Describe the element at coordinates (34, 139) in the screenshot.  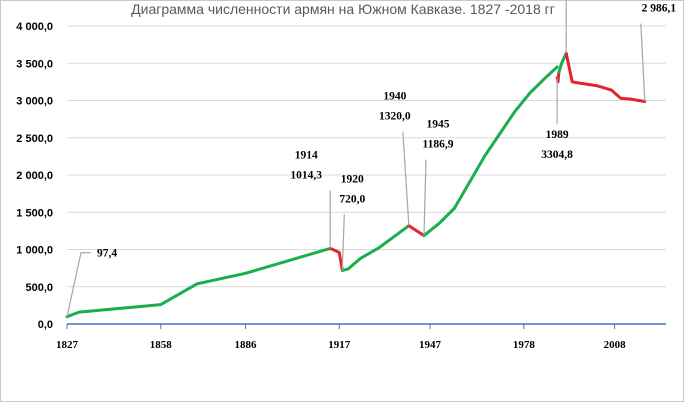
I see `y-tick-label: 2 500,0` at that location.